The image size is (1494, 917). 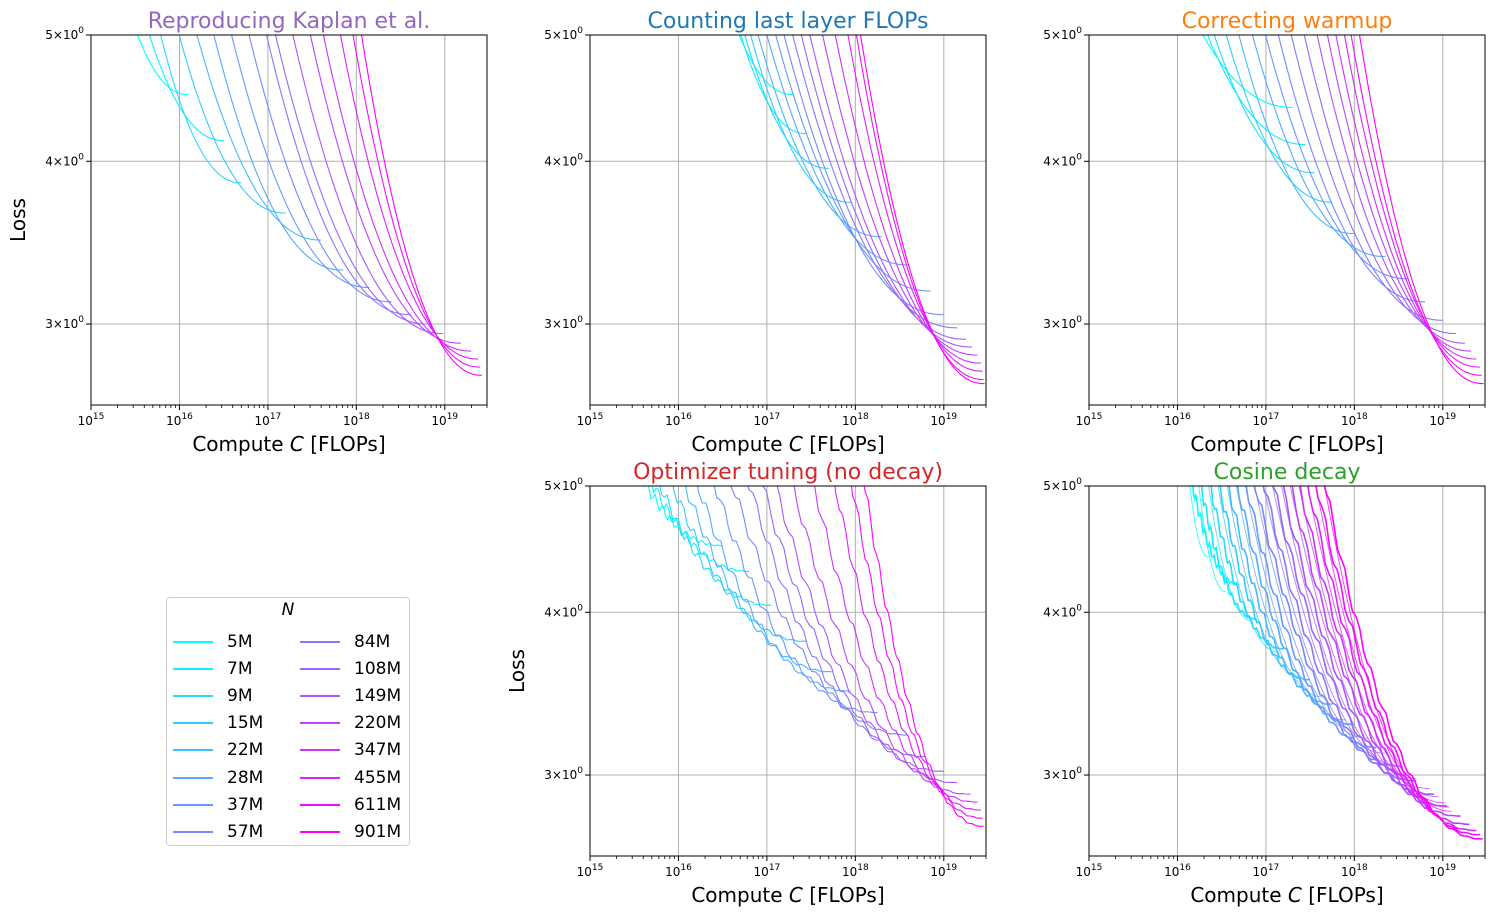 I want to click on legend-label: 9M, so click(x=240, y=695).